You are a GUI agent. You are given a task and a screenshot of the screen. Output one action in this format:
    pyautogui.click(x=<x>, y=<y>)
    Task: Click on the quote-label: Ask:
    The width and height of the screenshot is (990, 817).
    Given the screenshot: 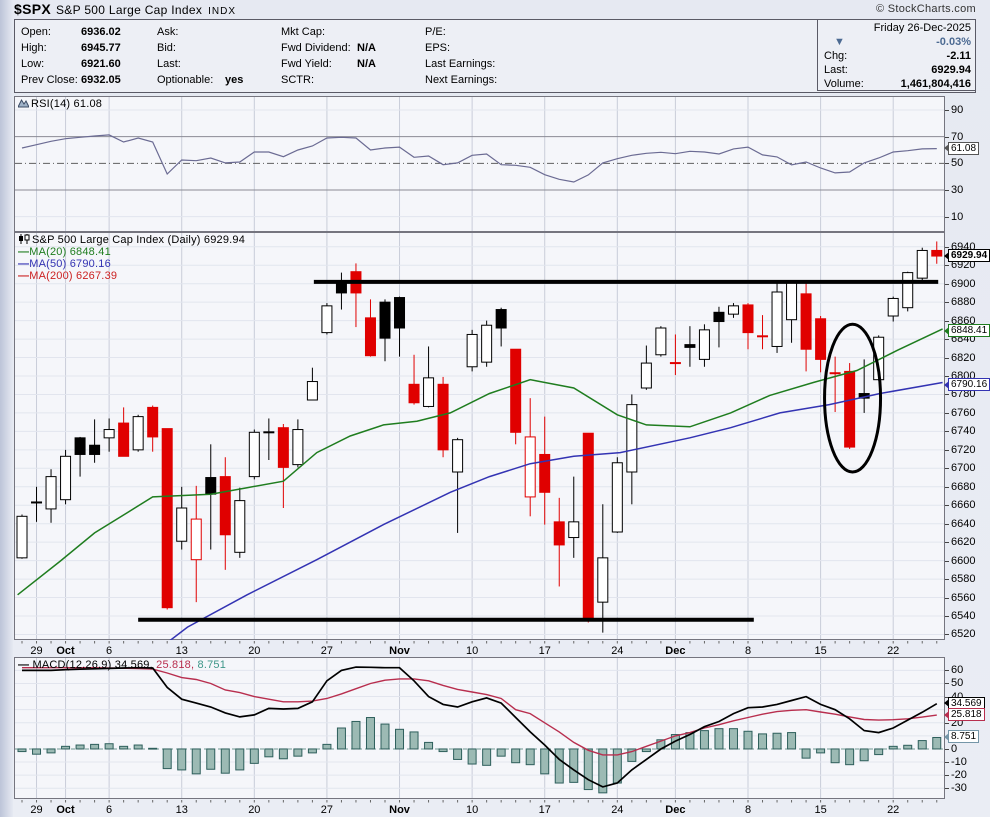 What is the action you would take?
    pyautogui.click(x=168, y=32)
    